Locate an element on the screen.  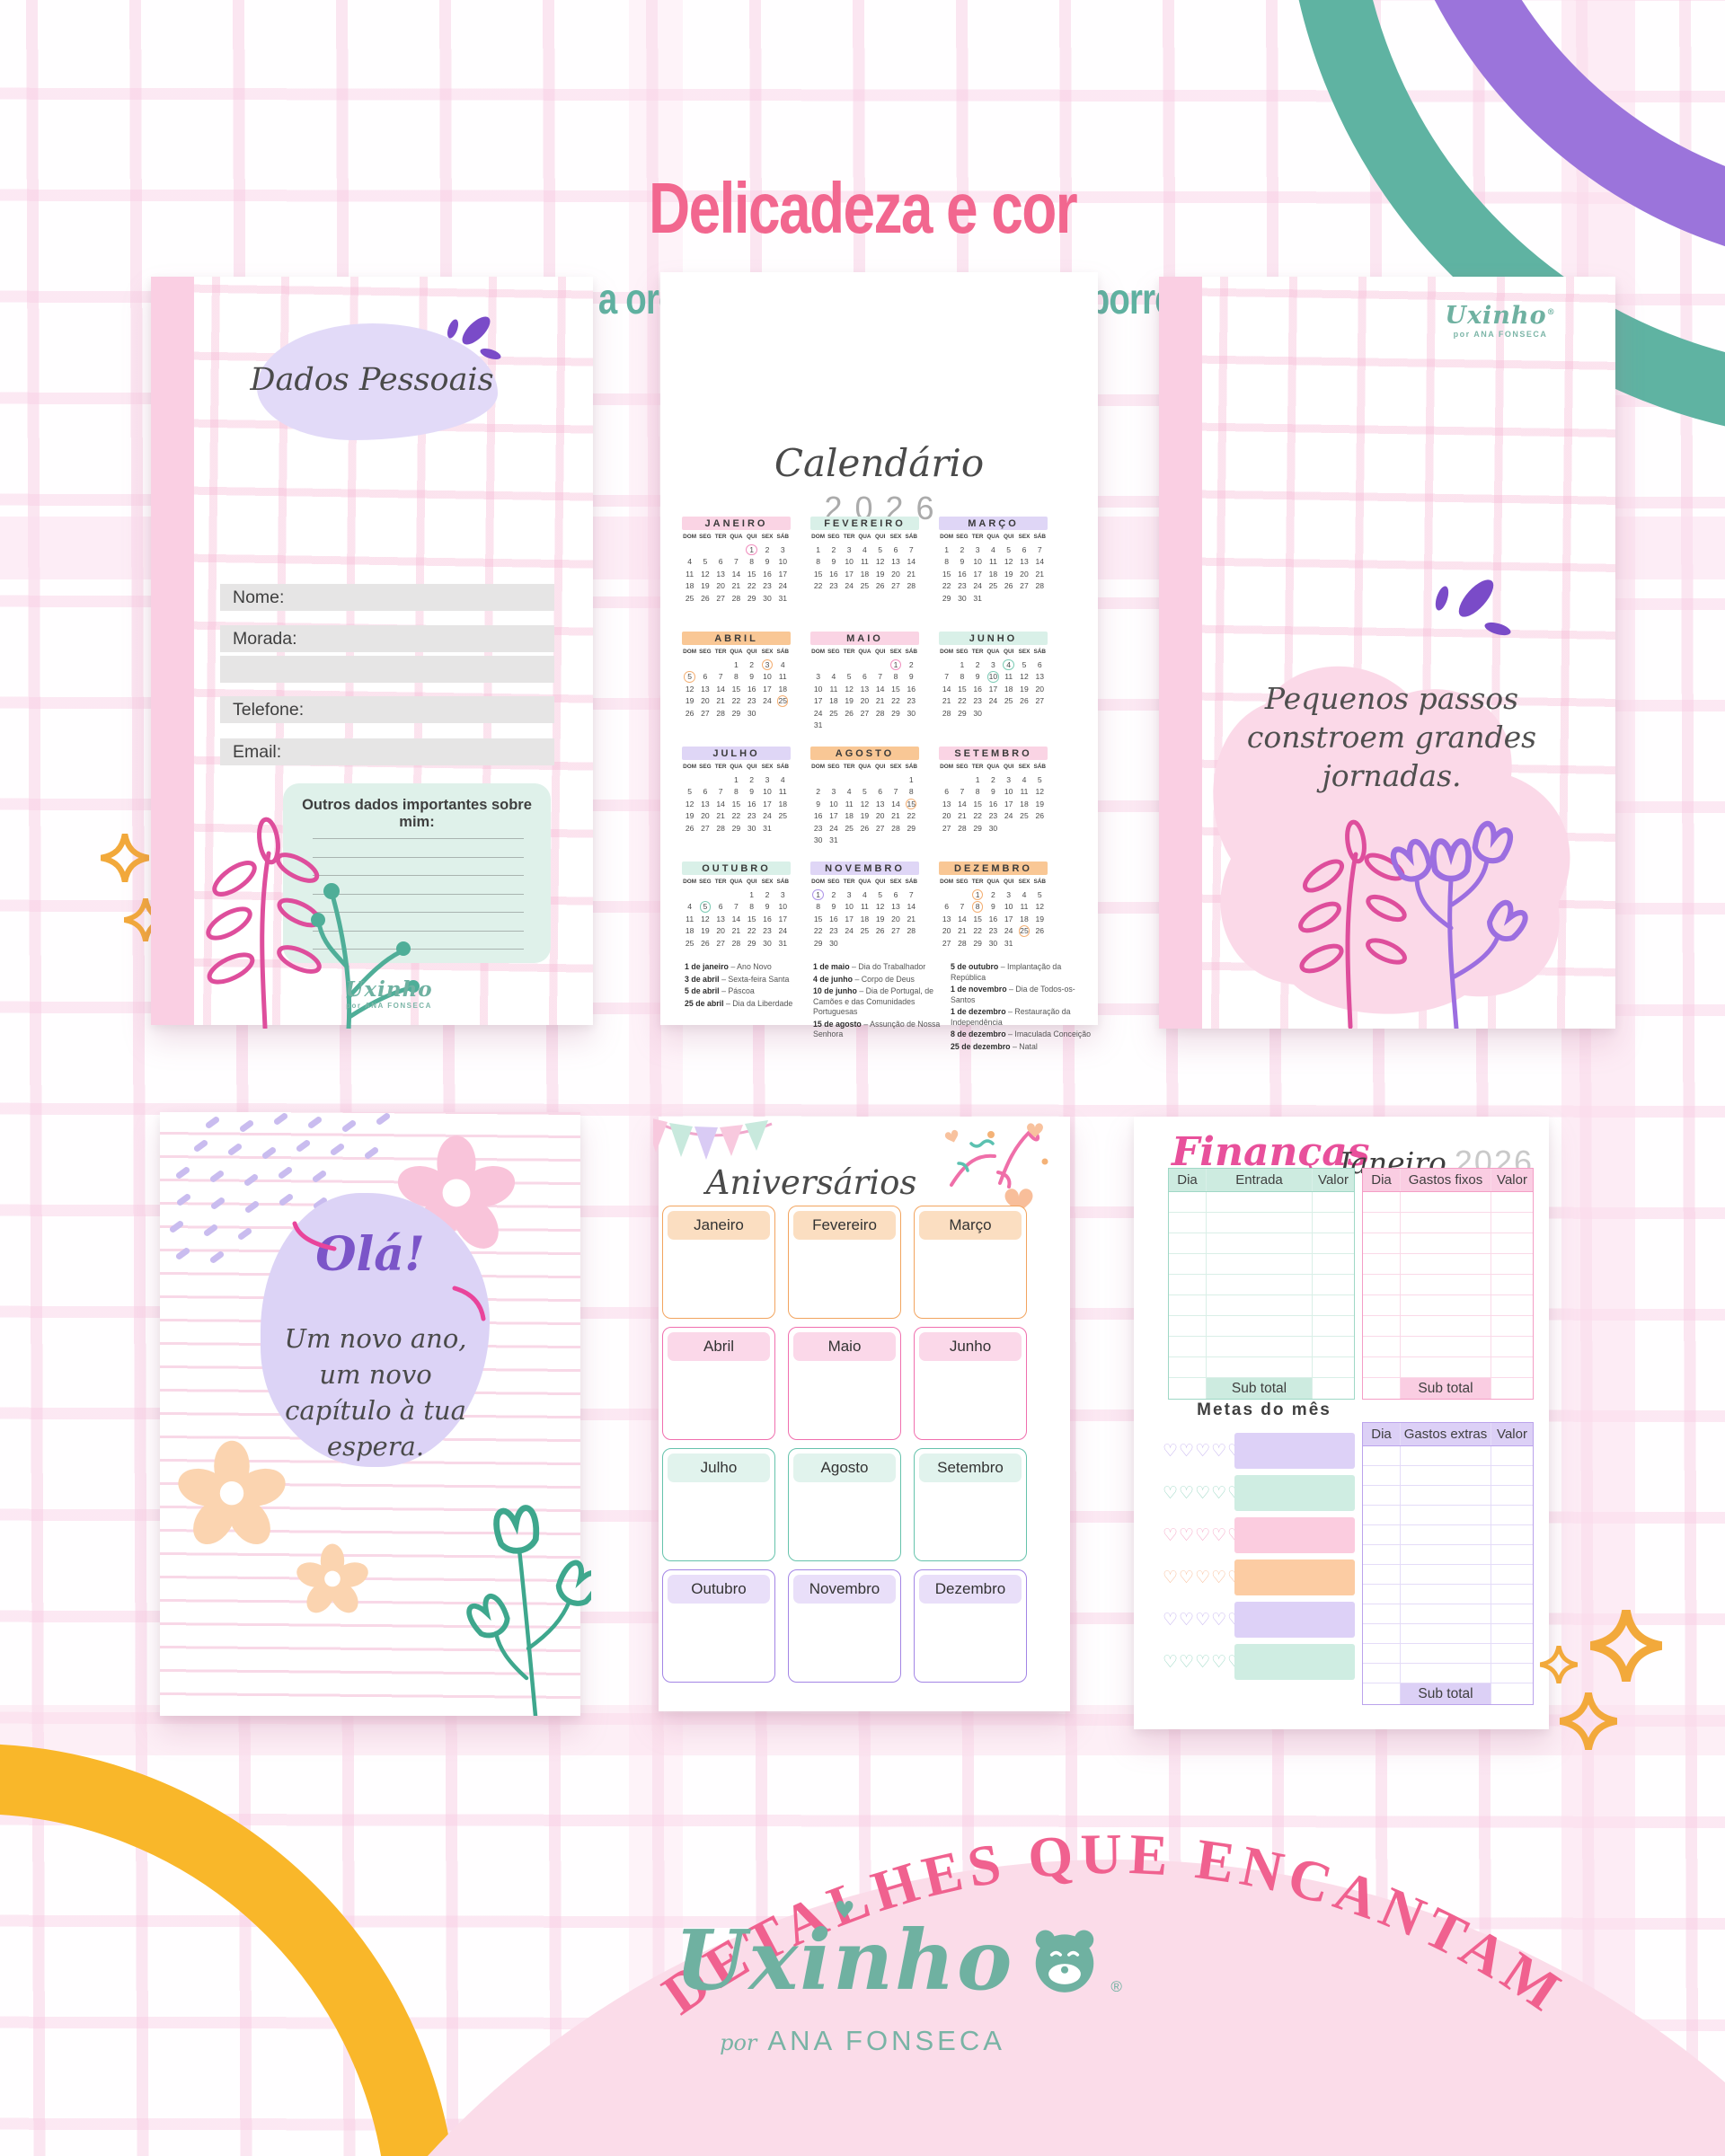
calendar-day: 16 is located at coordinates (962, 574).